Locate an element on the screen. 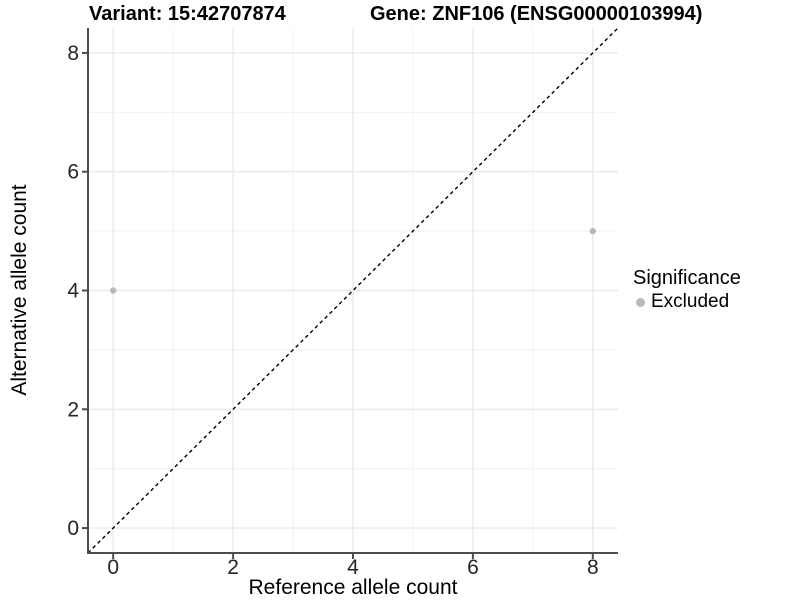  x-tick-label: 8 is located at coordinates (593, 567).